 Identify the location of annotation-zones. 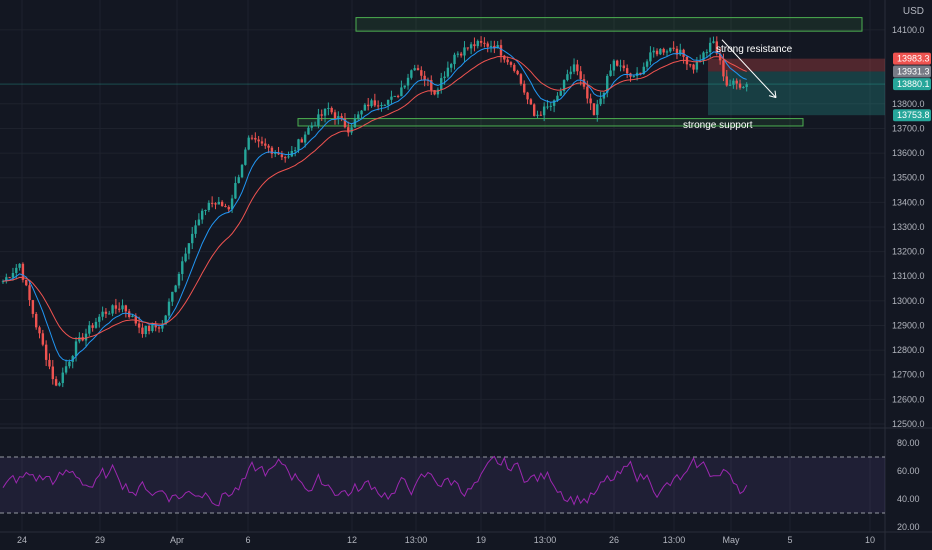
(580, 72).